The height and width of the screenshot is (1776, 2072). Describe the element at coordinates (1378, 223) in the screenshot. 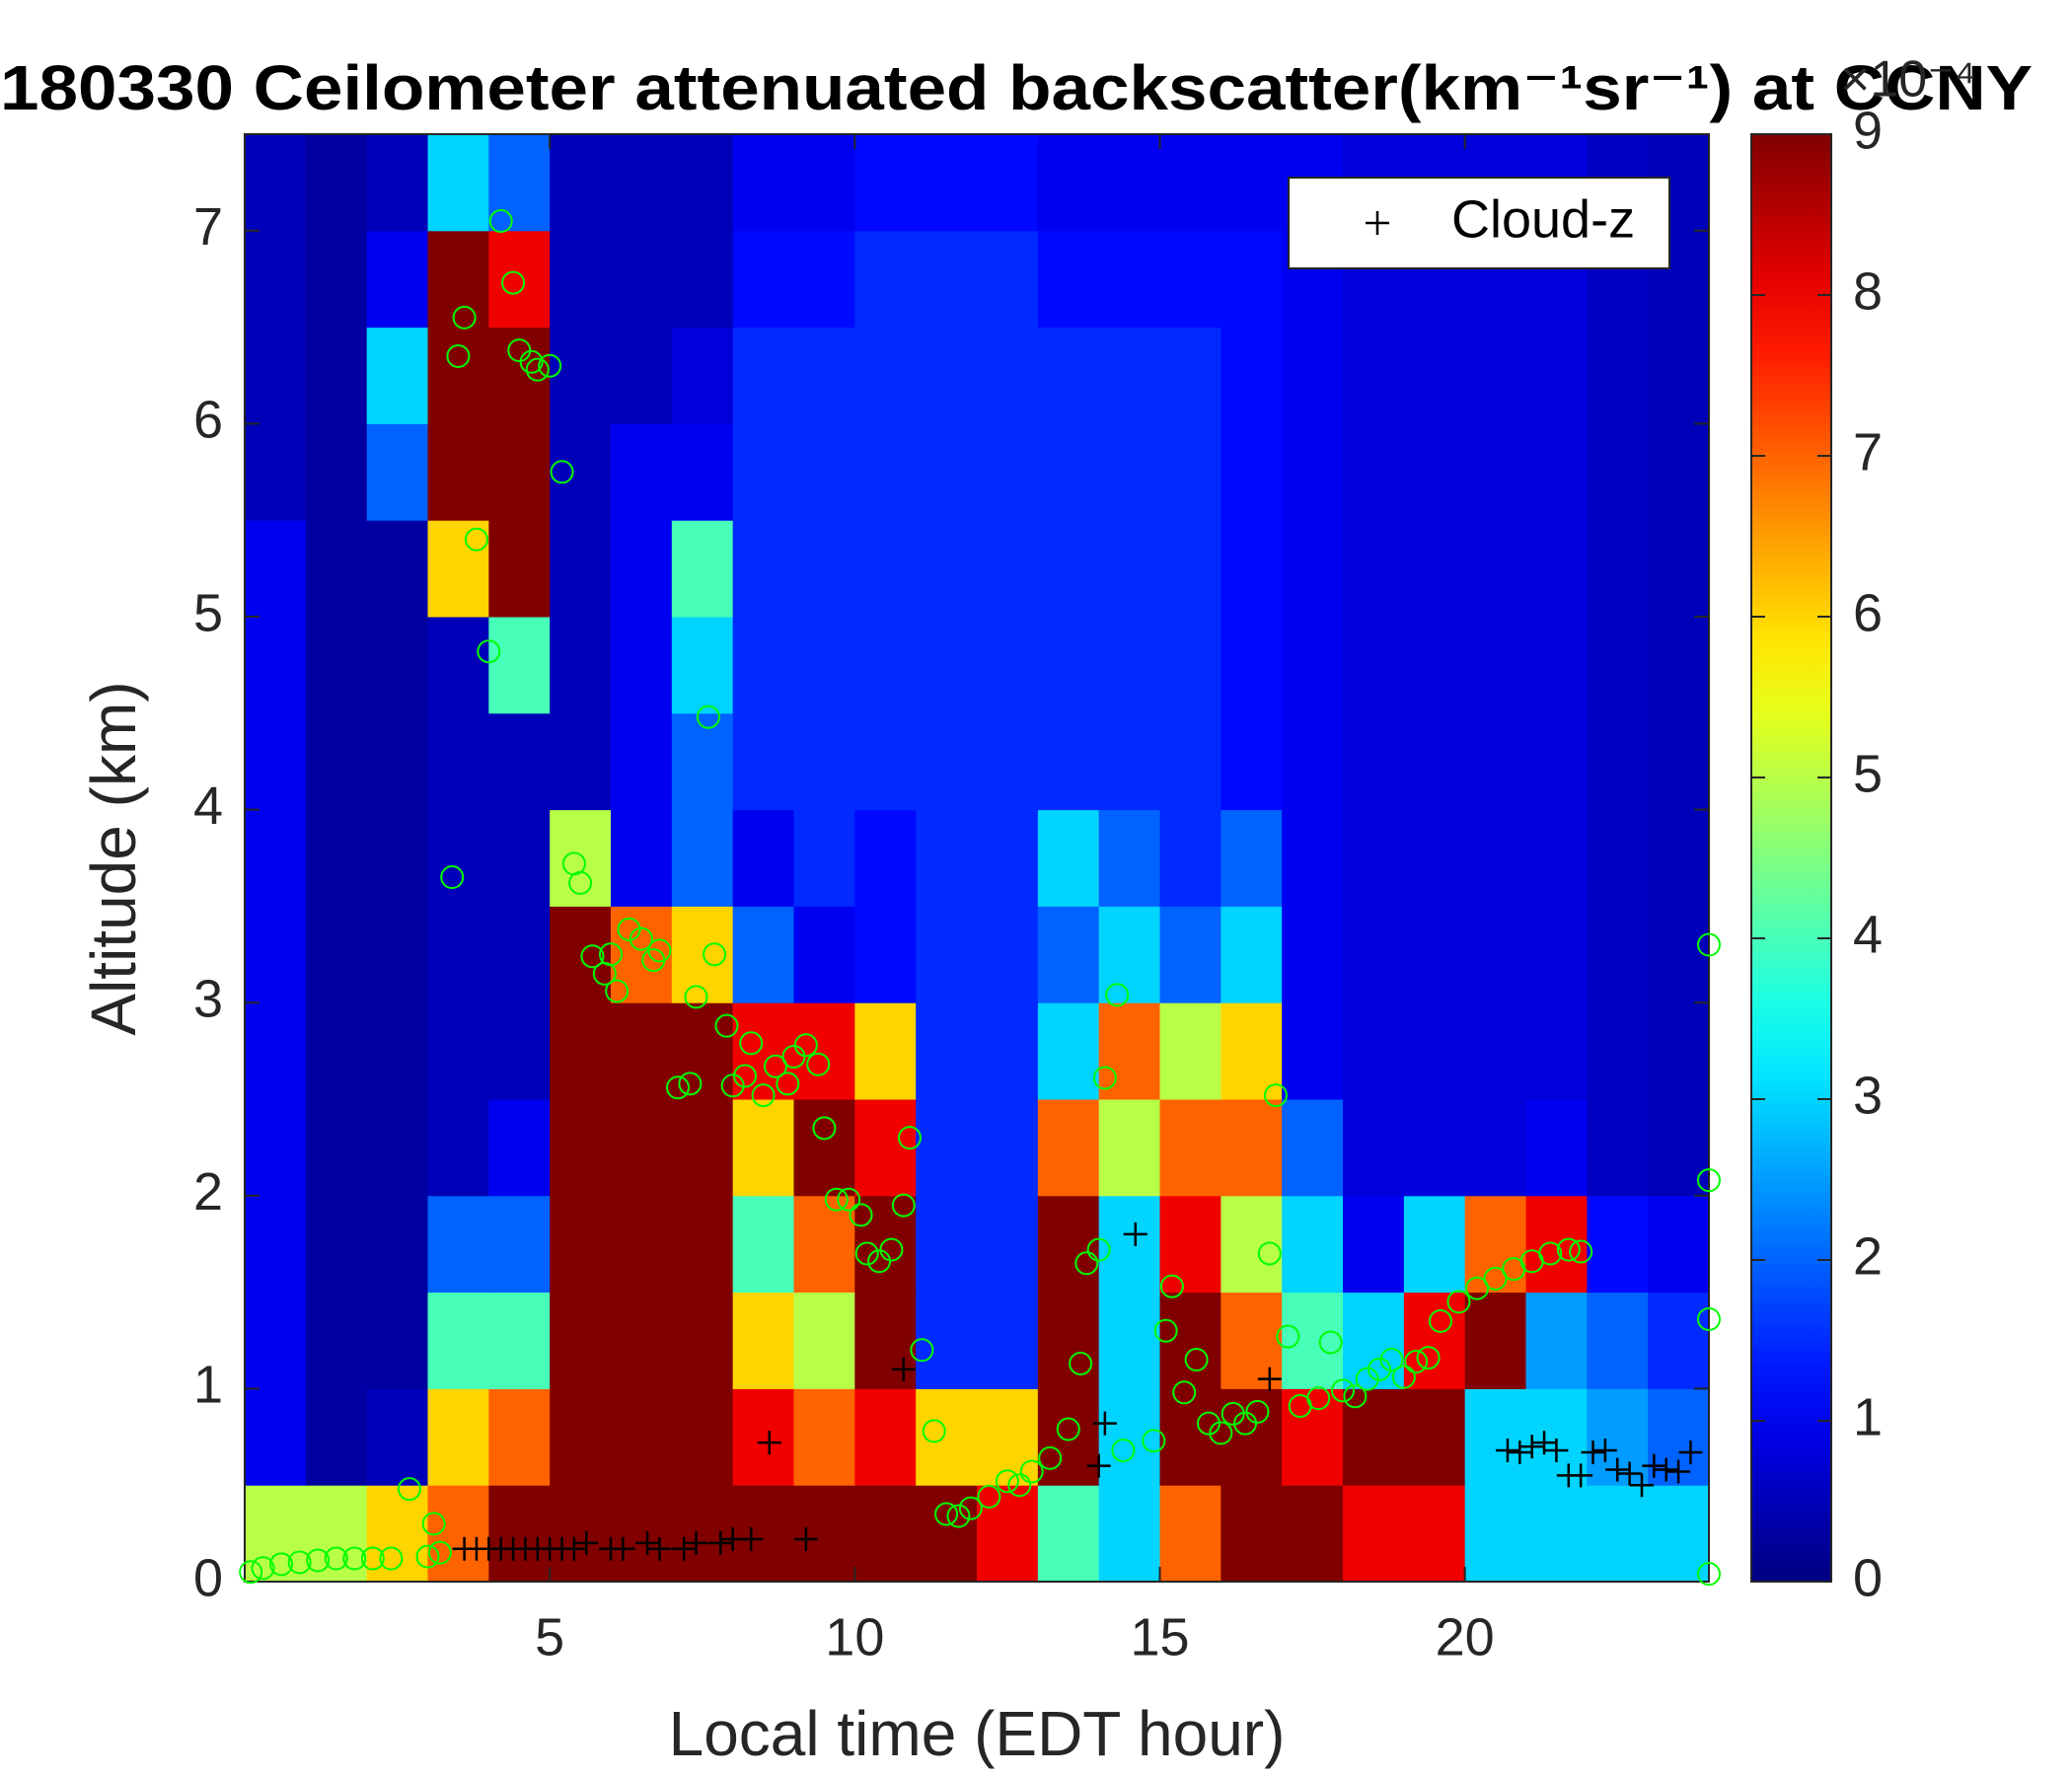

I see `legend-marker` at that location.